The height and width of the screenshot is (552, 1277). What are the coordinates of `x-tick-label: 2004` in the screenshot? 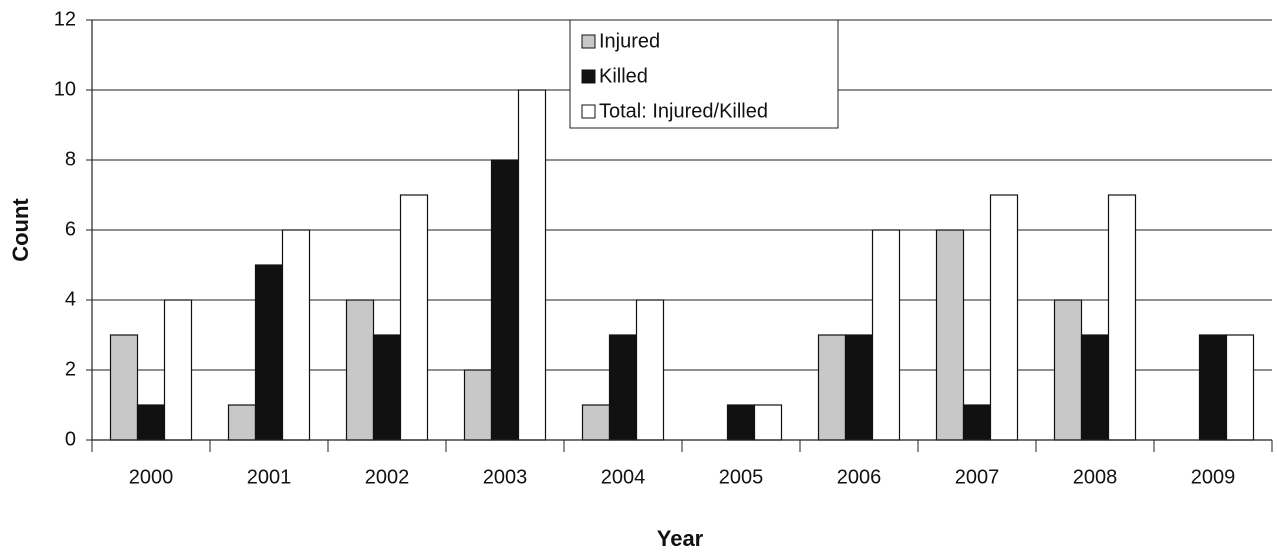 It's located at (623, 477).